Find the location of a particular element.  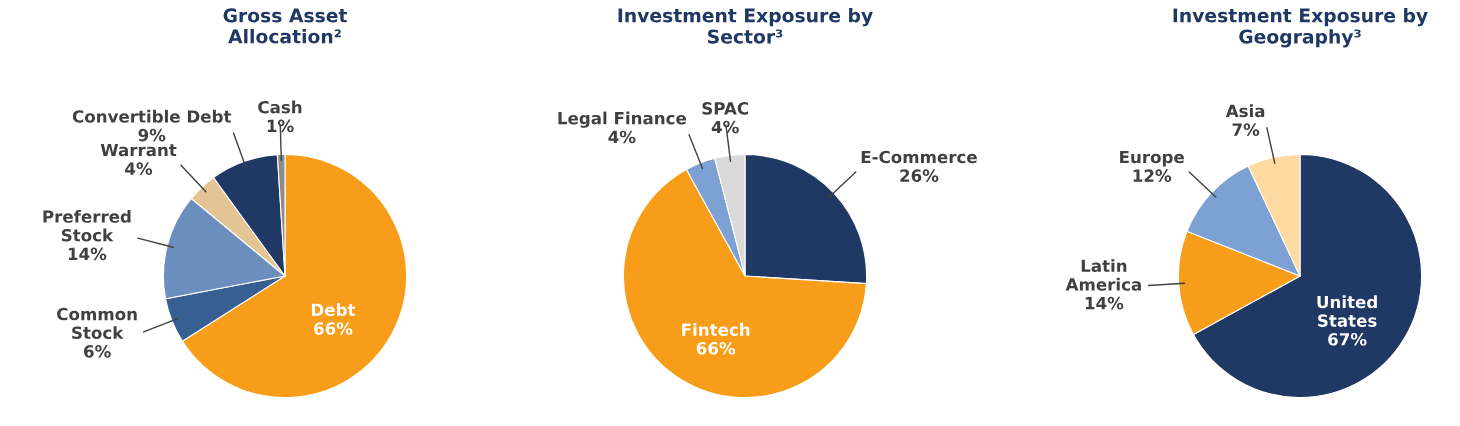

slice-label: United States is located at coordinates (1347, 311).